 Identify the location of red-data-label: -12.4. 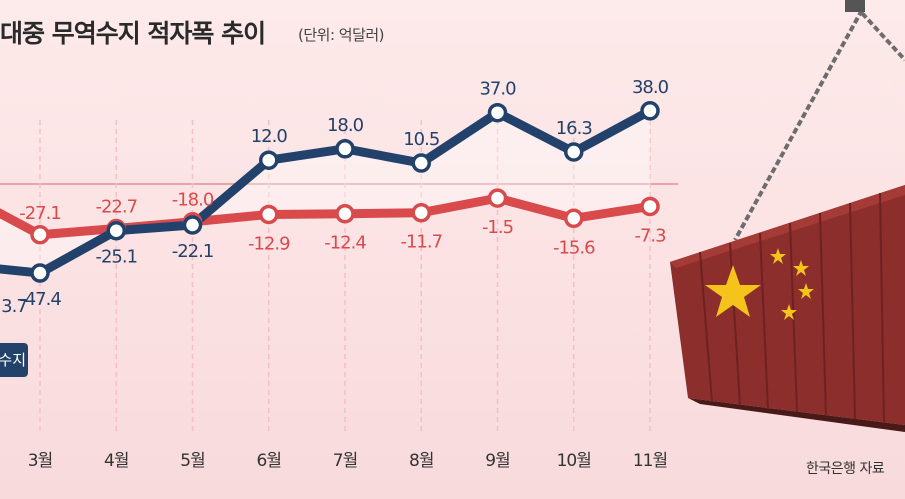
(345, 243).